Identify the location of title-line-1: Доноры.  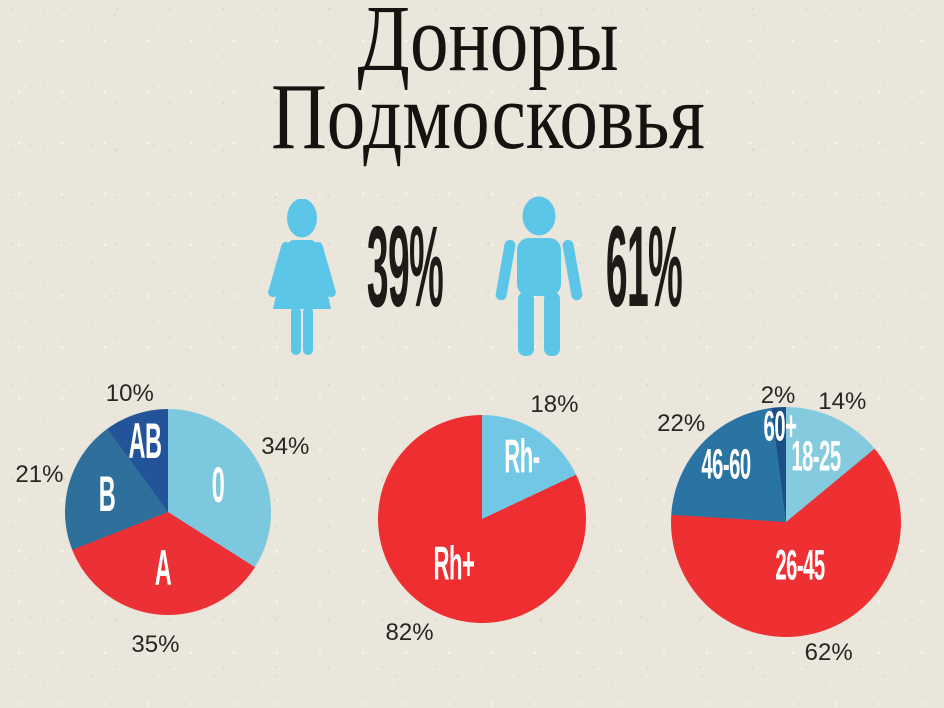
(488, 45).